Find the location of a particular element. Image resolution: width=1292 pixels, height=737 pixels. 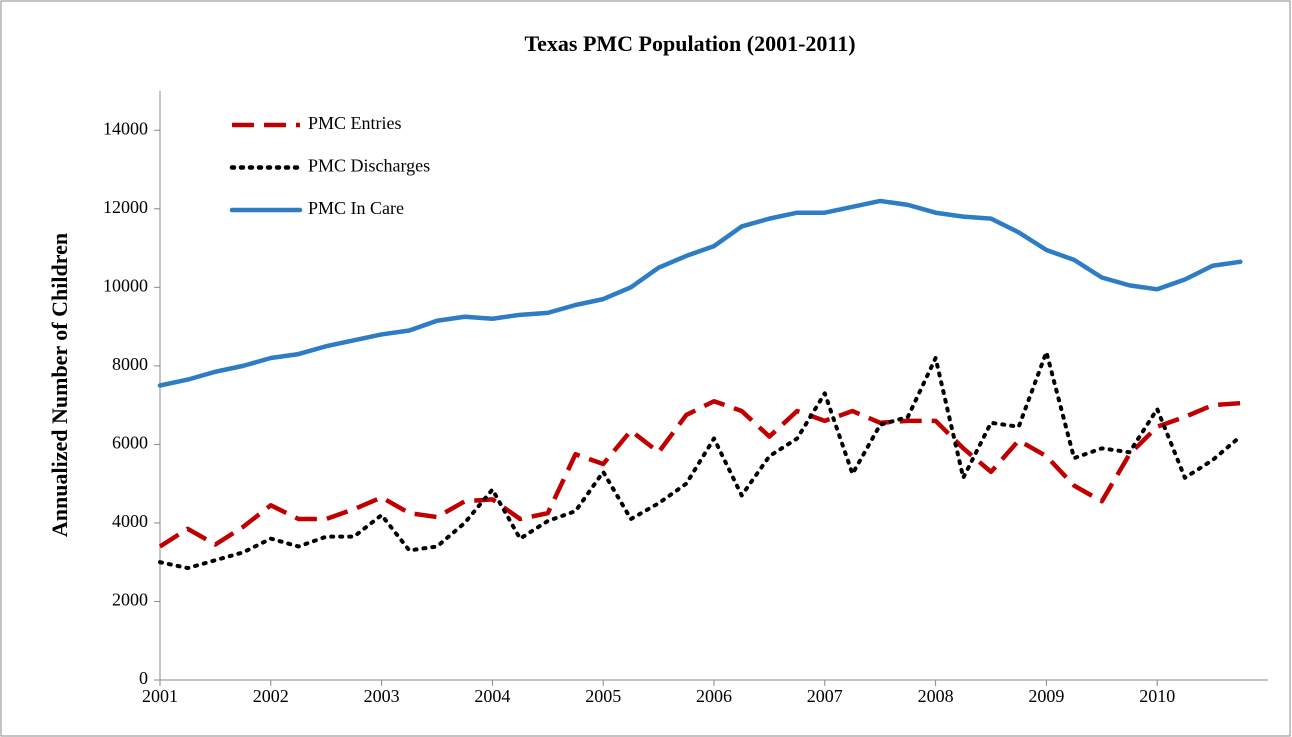

x-tick-label: 2004 is located at coordinates (492, 696).